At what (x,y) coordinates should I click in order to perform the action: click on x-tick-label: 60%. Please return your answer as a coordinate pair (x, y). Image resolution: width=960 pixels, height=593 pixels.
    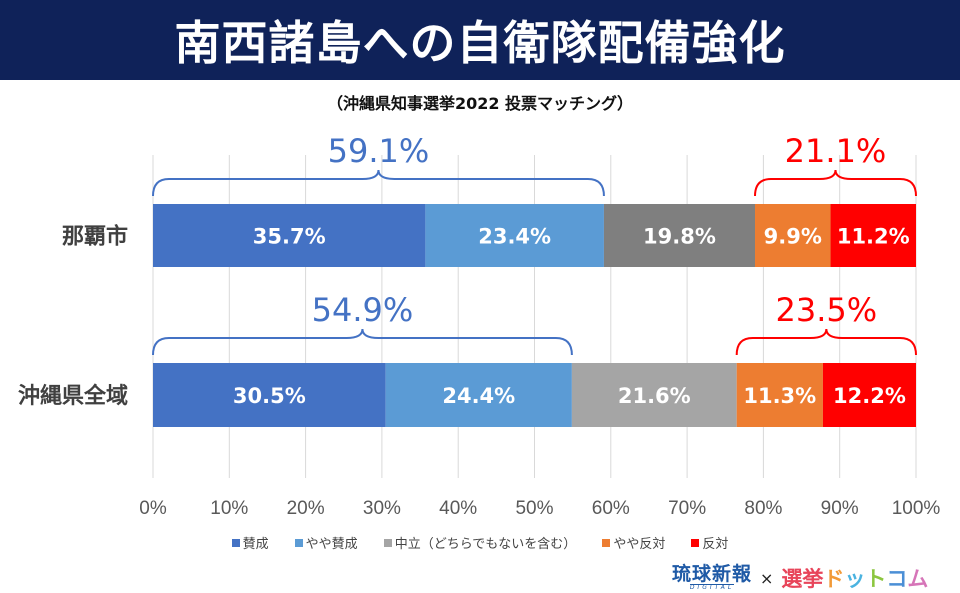
    Looking at the image, I should click on (611, 508).